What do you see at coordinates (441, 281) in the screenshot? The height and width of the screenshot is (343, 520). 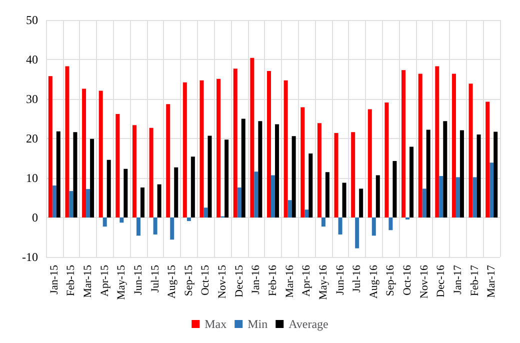 I see `x-tick-label: Dec-16` at bounding box center [441, 281].